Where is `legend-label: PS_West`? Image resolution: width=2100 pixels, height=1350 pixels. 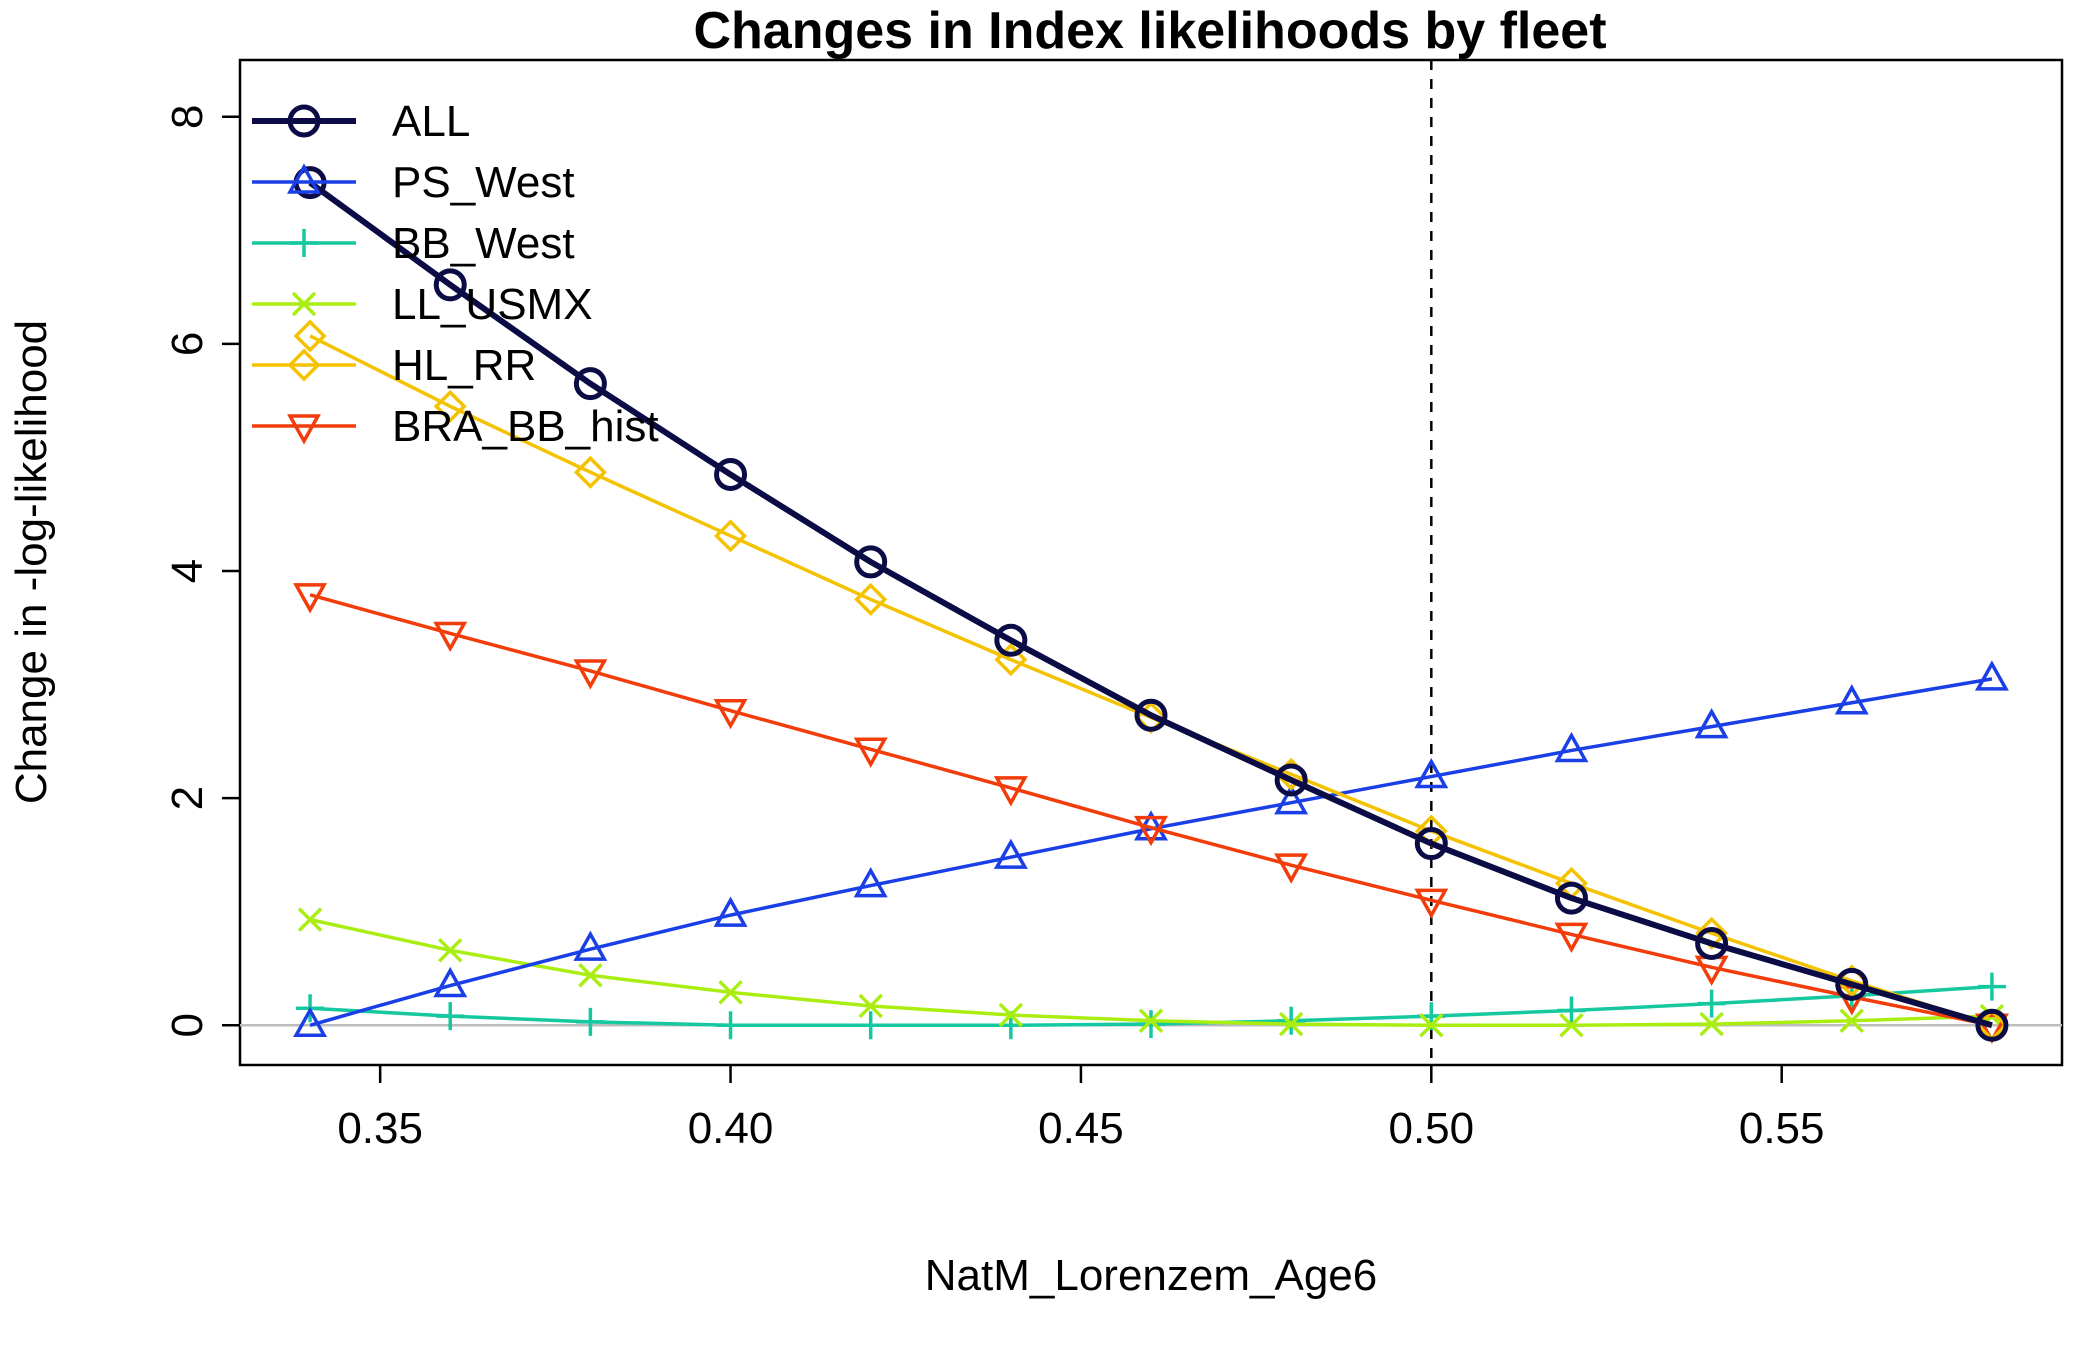
legend-label: PS_West is located at coordinates (483, 182).